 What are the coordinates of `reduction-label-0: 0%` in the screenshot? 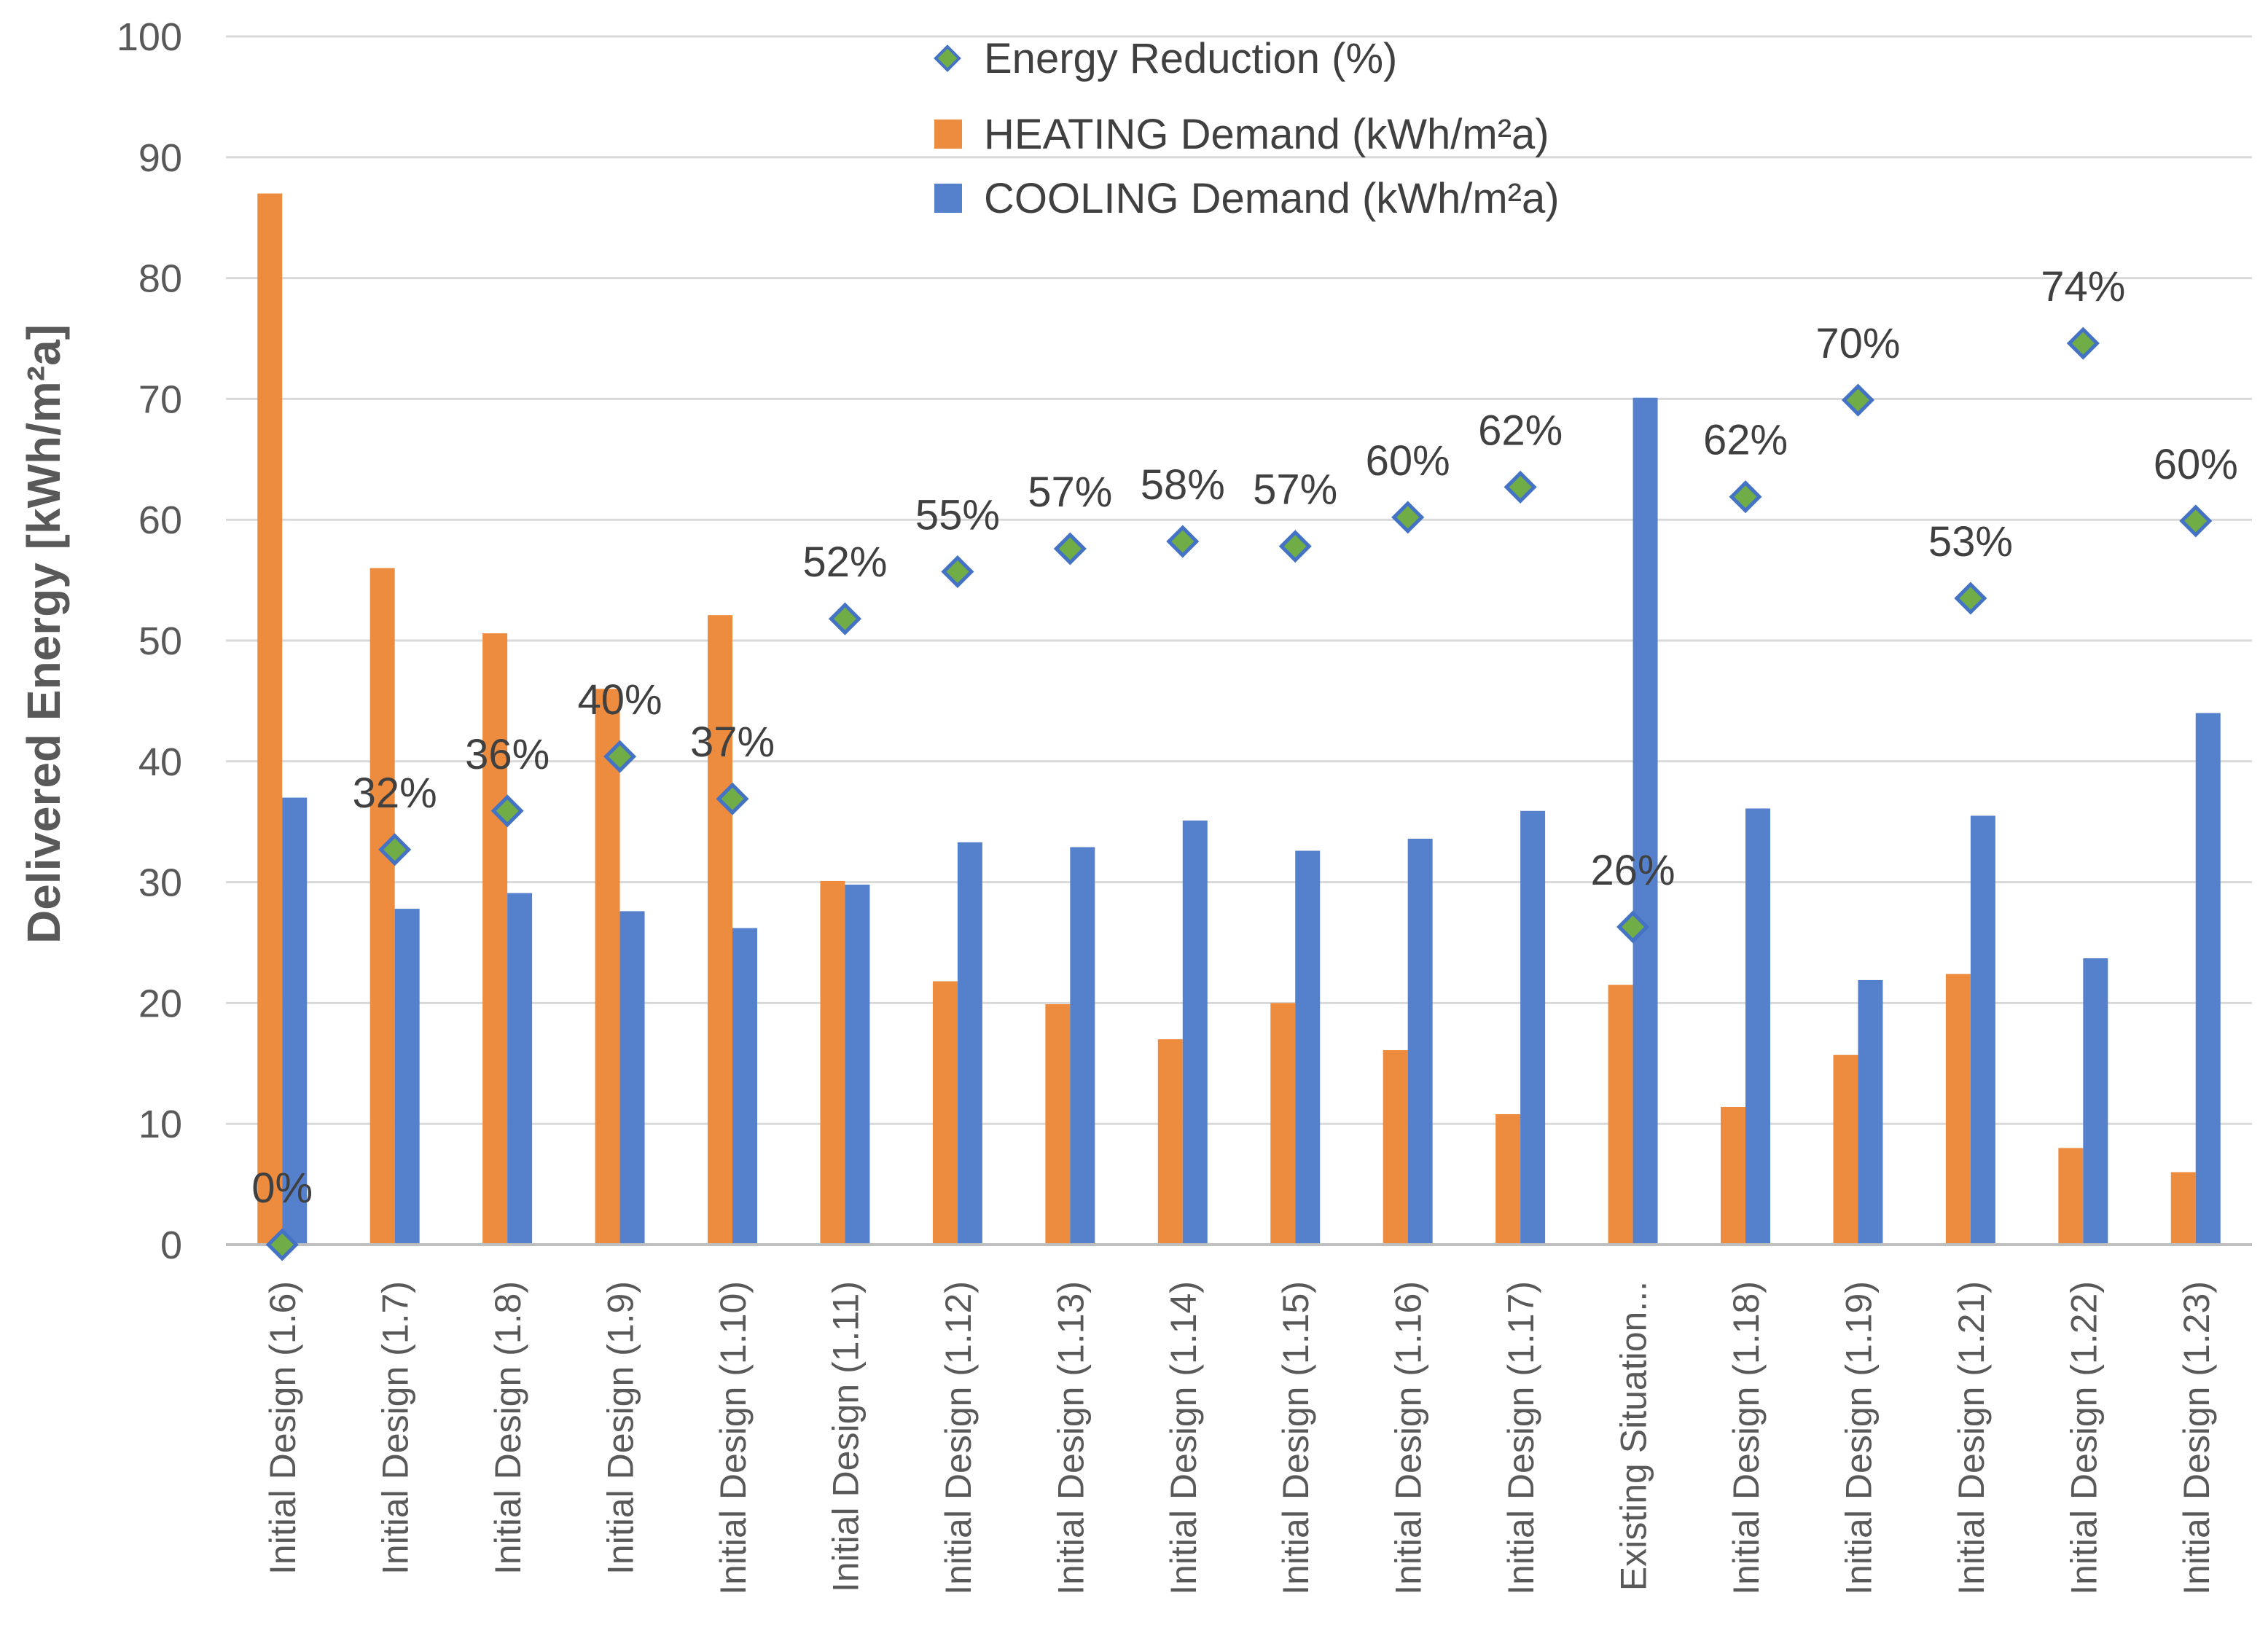 It's located at (282, 1188).